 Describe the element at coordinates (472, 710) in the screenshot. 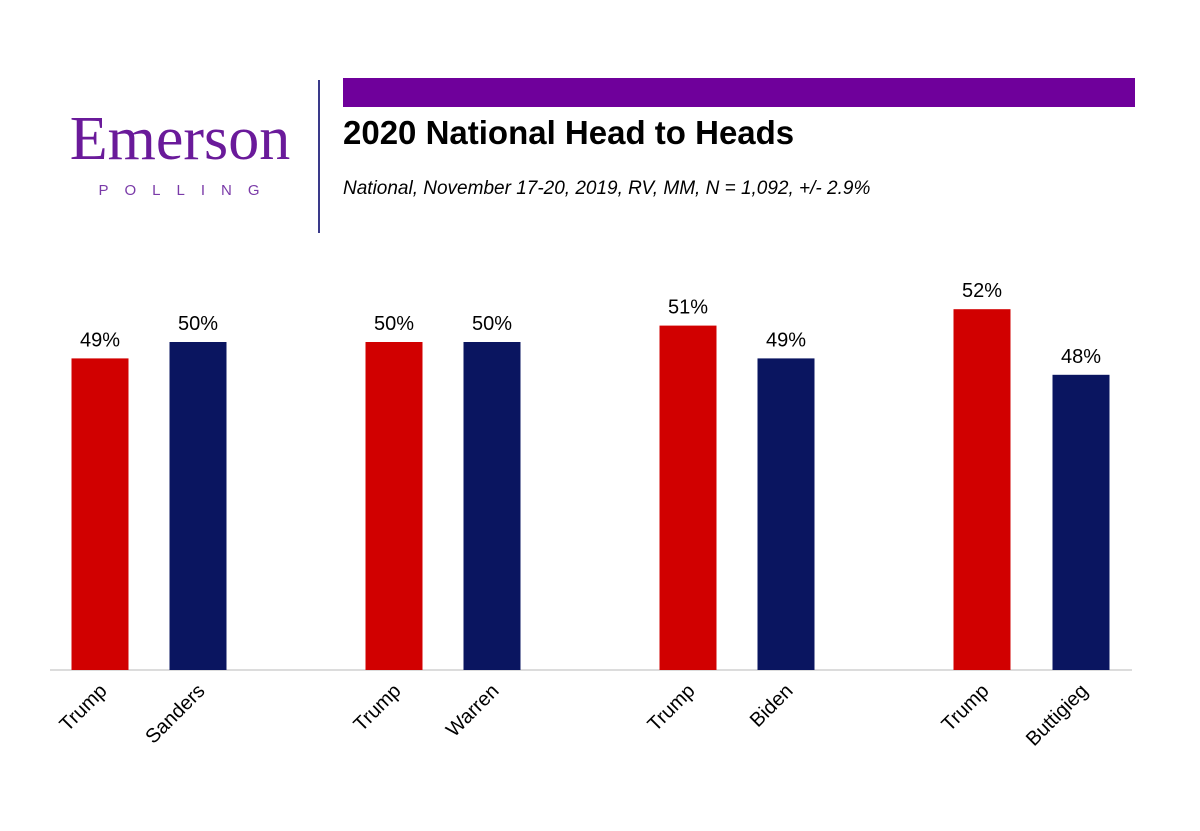

I see `x-tick-label: Warren` at that location.